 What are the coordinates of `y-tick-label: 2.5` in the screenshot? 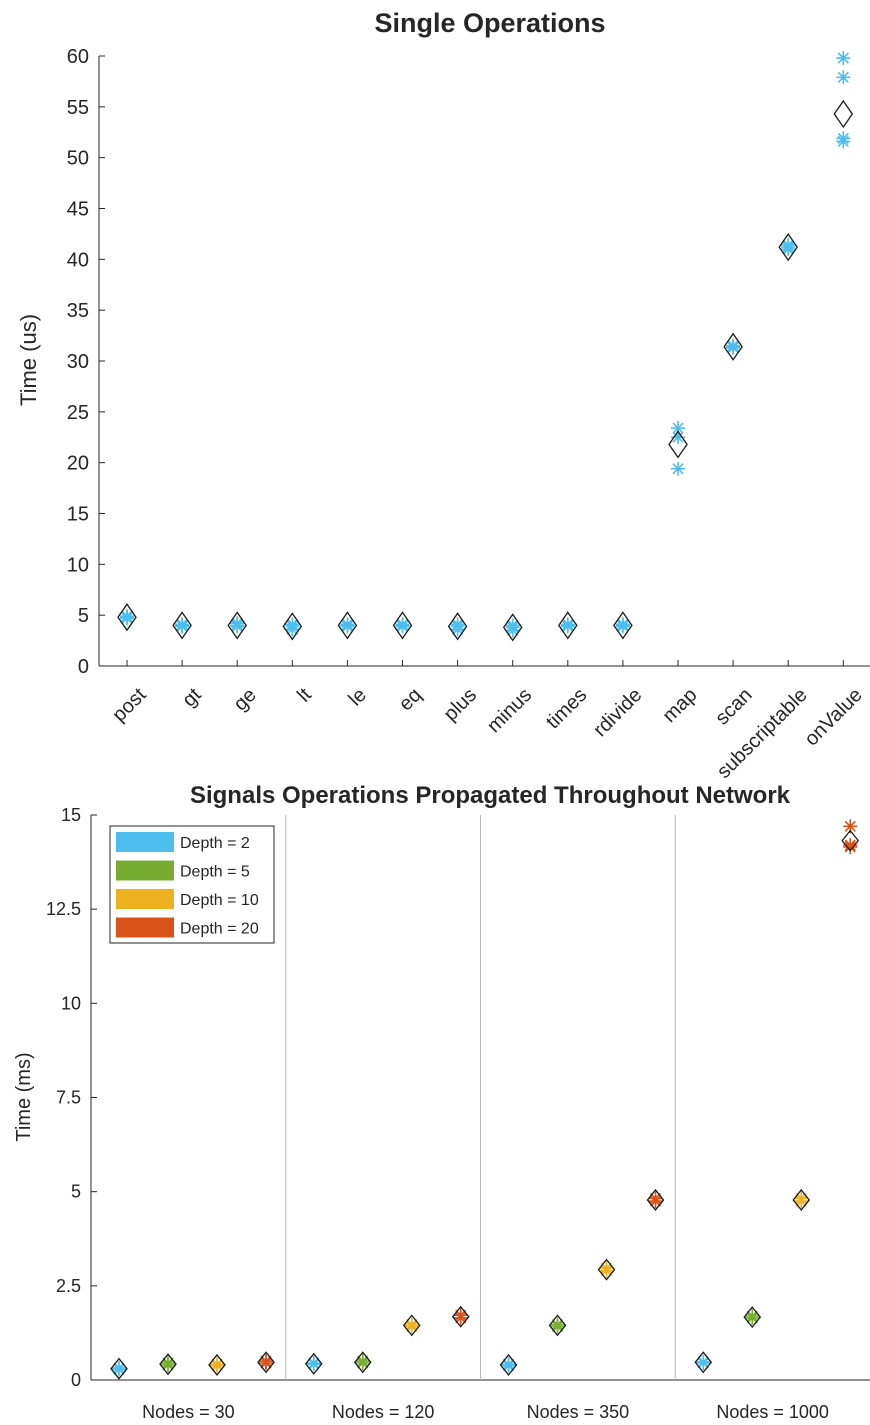 It's located at (68, 1286).